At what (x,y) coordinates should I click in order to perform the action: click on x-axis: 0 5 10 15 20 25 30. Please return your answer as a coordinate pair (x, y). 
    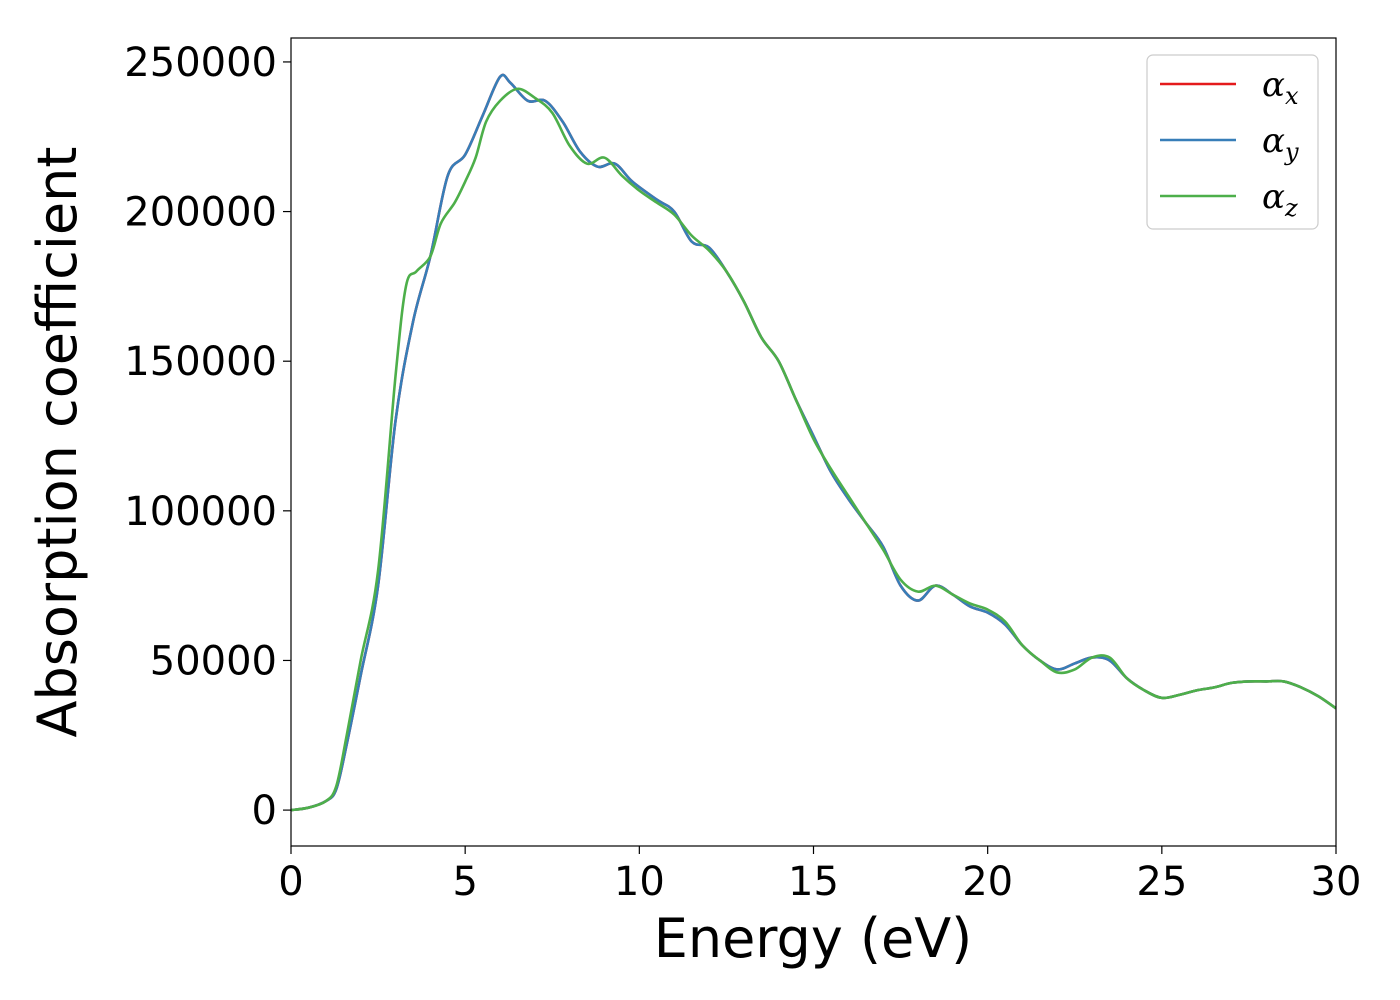
    Looking at the image, I should click on (819, 875).